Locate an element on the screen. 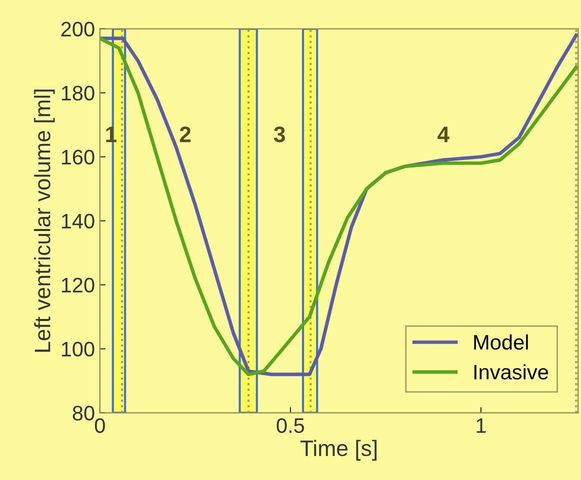  x-tick-label: 0.5 is located at coordinates (290, 425).